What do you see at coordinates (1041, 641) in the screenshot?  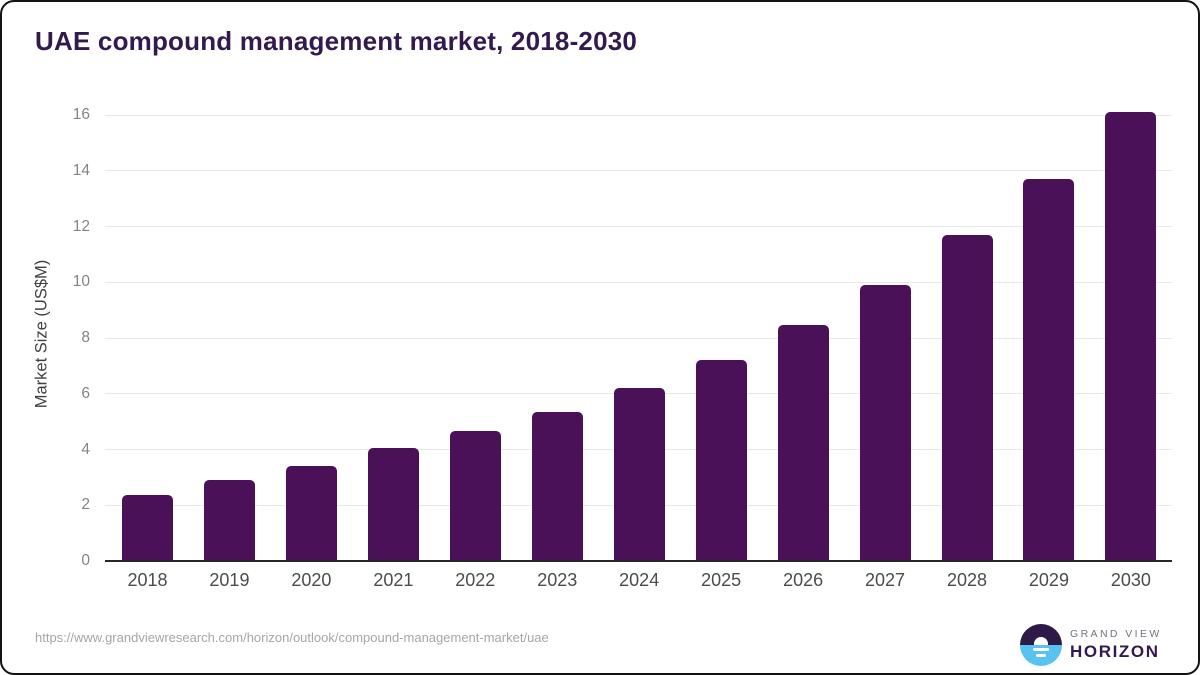 I see `logo-sun-shape` at bounding box center [1041, 641].